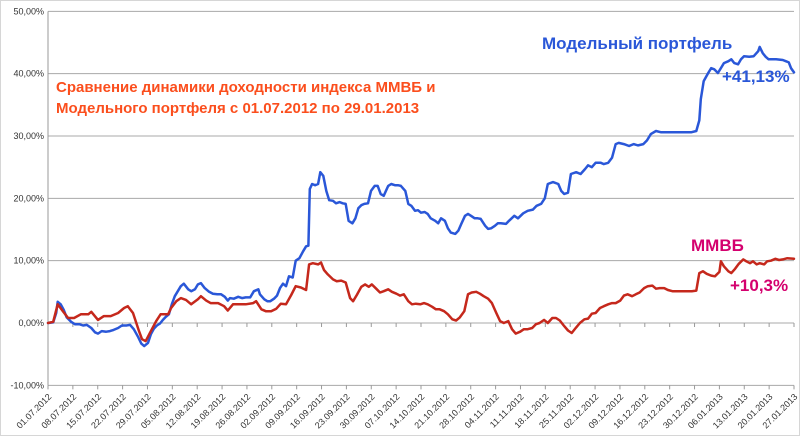  What do you see at coordinates (637, 43) in the screenshot?
I see `series-label-model-portfolio: Модельный портфель` at bounding box center [637, 43].